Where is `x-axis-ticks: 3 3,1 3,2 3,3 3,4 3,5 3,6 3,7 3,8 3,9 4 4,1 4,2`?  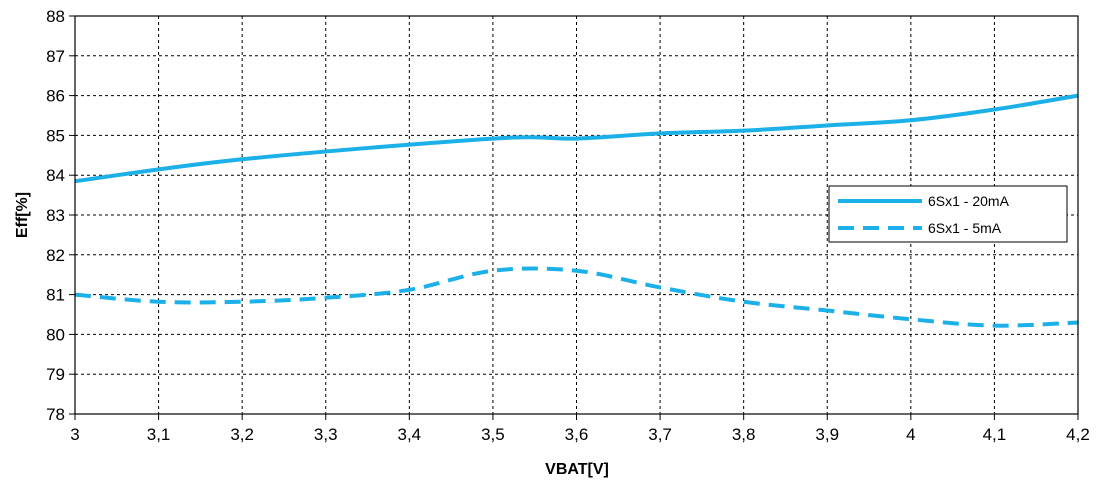 x-axis-ticks: 3 3,1 3,2 3,3 3,4 3,5 3,6 3,7 3,8 3,9 4 4,1 4,2 is located at coordinates (580, 429).